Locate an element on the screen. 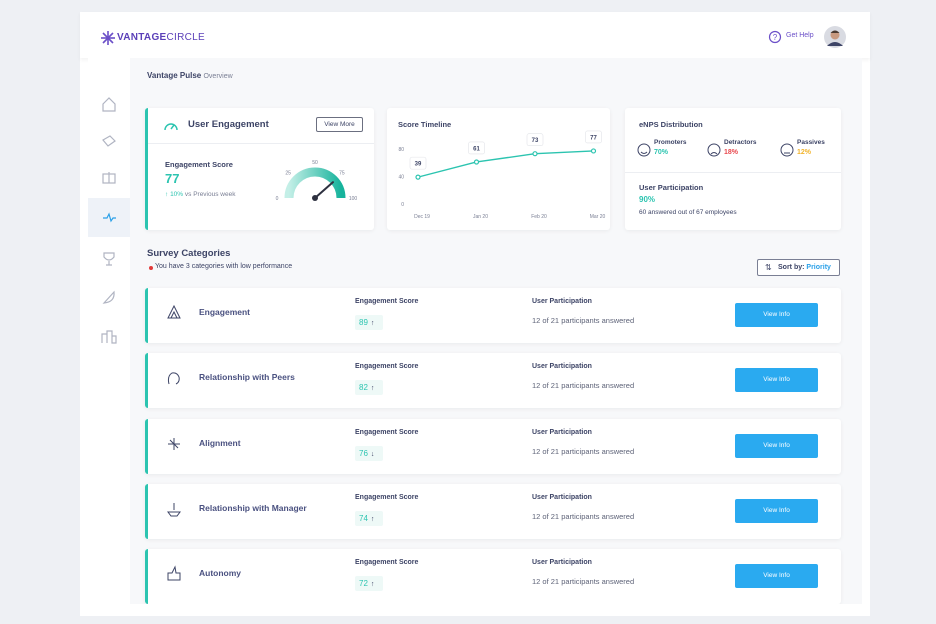 The width and height of the screenshot is (936, 624). gauge-tick-label: 100 is located at coordinates (353, 199).